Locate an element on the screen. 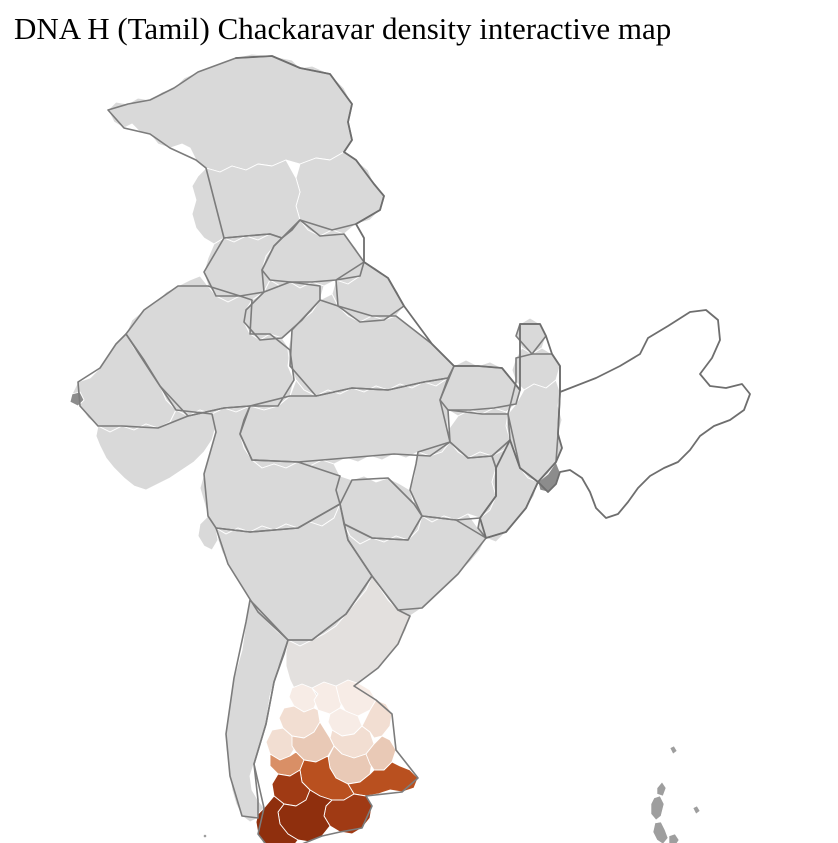  district-kanyakumari is located at coordinates (277, 819).